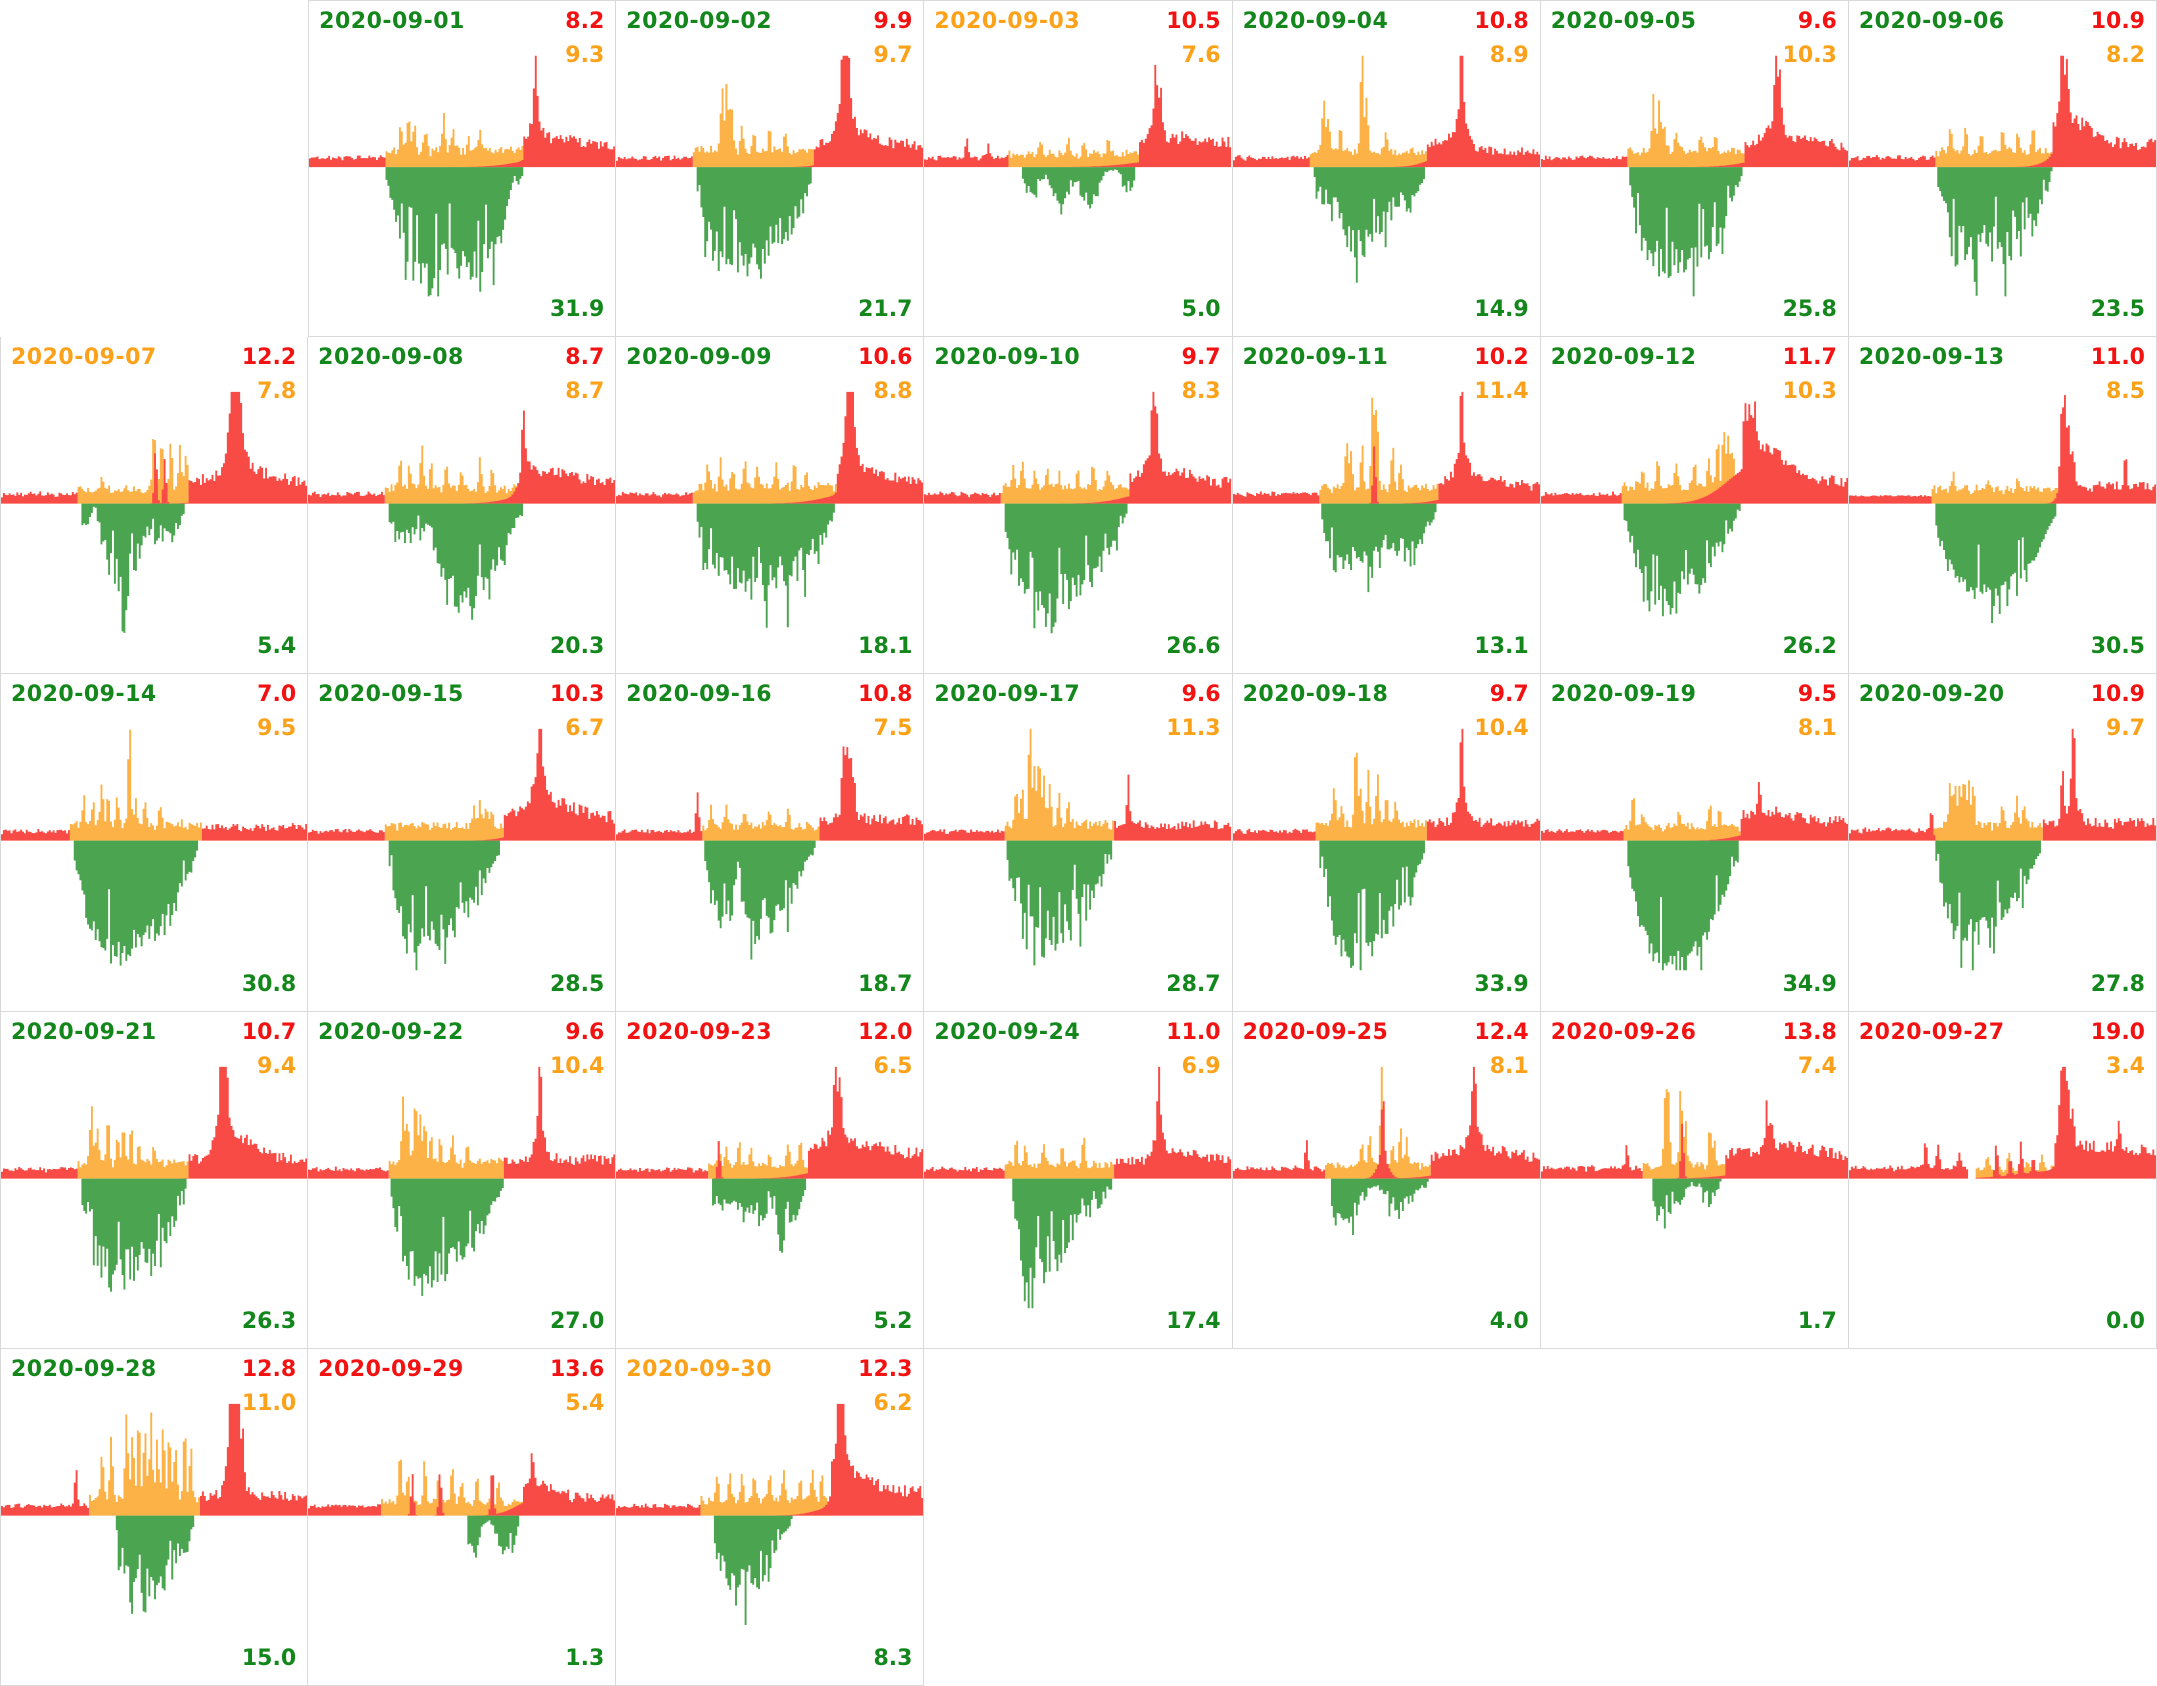 This screenshot has width=2157, height=1686. What do you see at coordinates (1201, 310) in the screenshot?
I see `value-green: 5.0` at bounding box center [1201, 310].